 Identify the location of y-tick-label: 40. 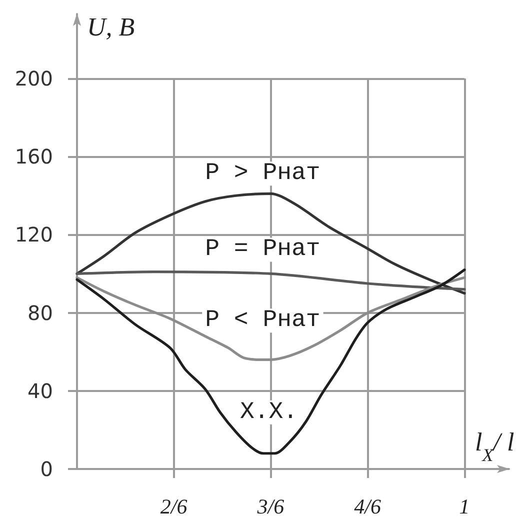
(40, 390).